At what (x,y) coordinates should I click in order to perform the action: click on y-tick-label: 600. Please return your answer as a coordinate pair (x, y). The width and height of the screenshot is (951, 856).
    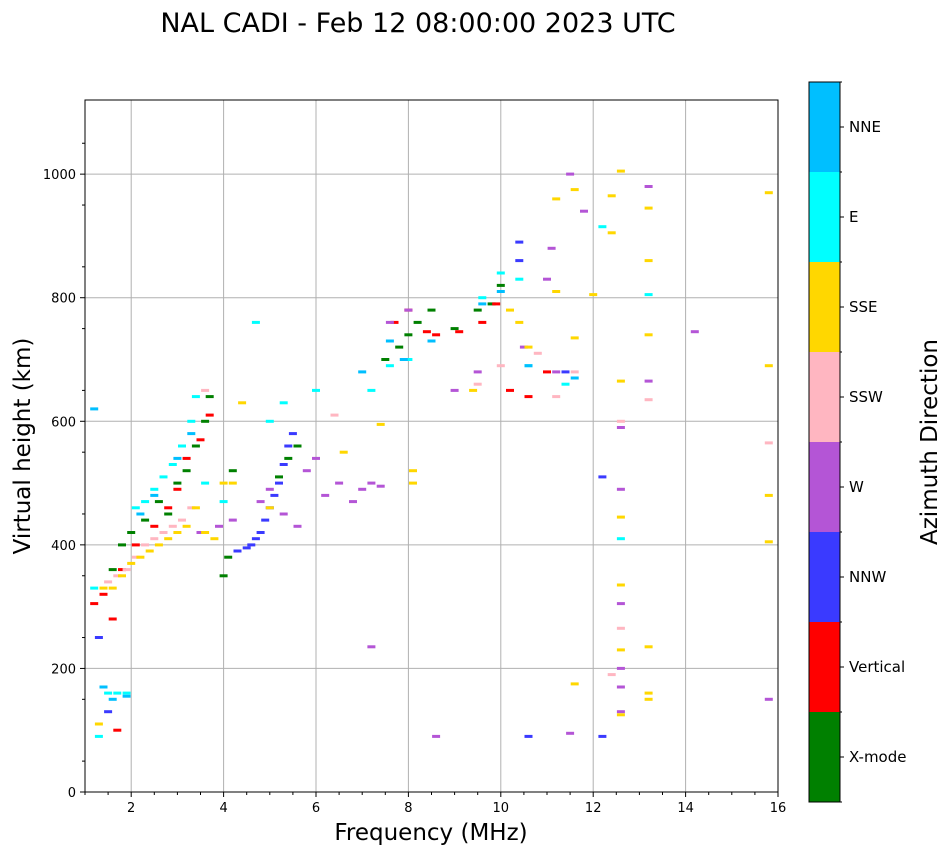
    Looking at the image, I should click on (63, 422).